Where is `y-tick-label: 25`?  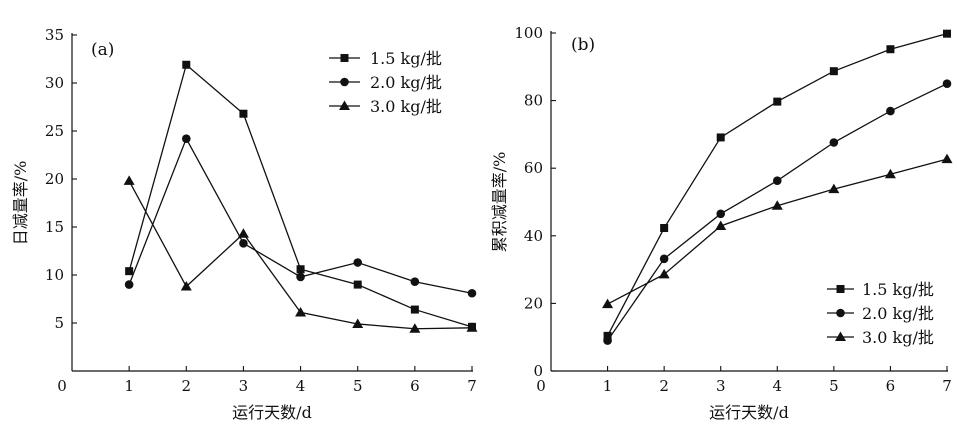
y-tick-label: 25 is located at coordinates (54, 131).